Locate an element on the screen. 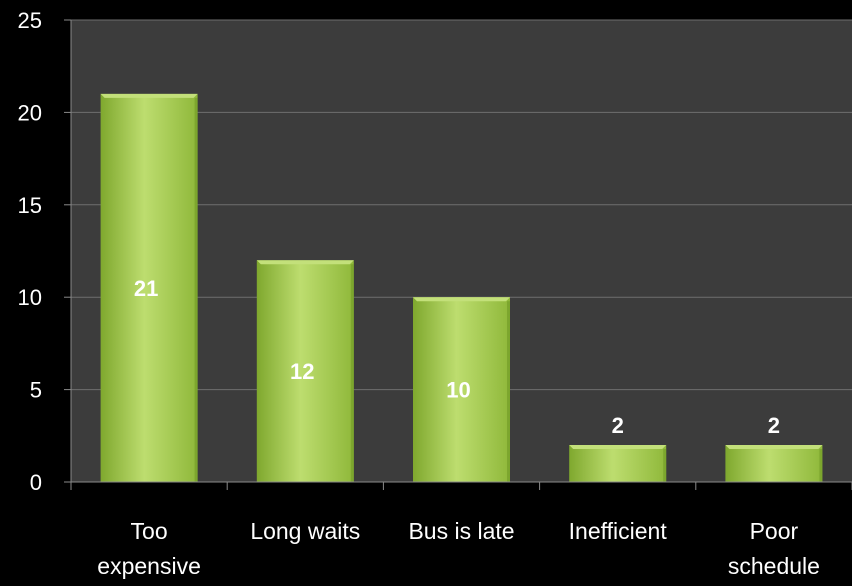 Image resolution: width=852 pixels, height=586 pixels. data-label: 21 is located at coordinates (146, 288).